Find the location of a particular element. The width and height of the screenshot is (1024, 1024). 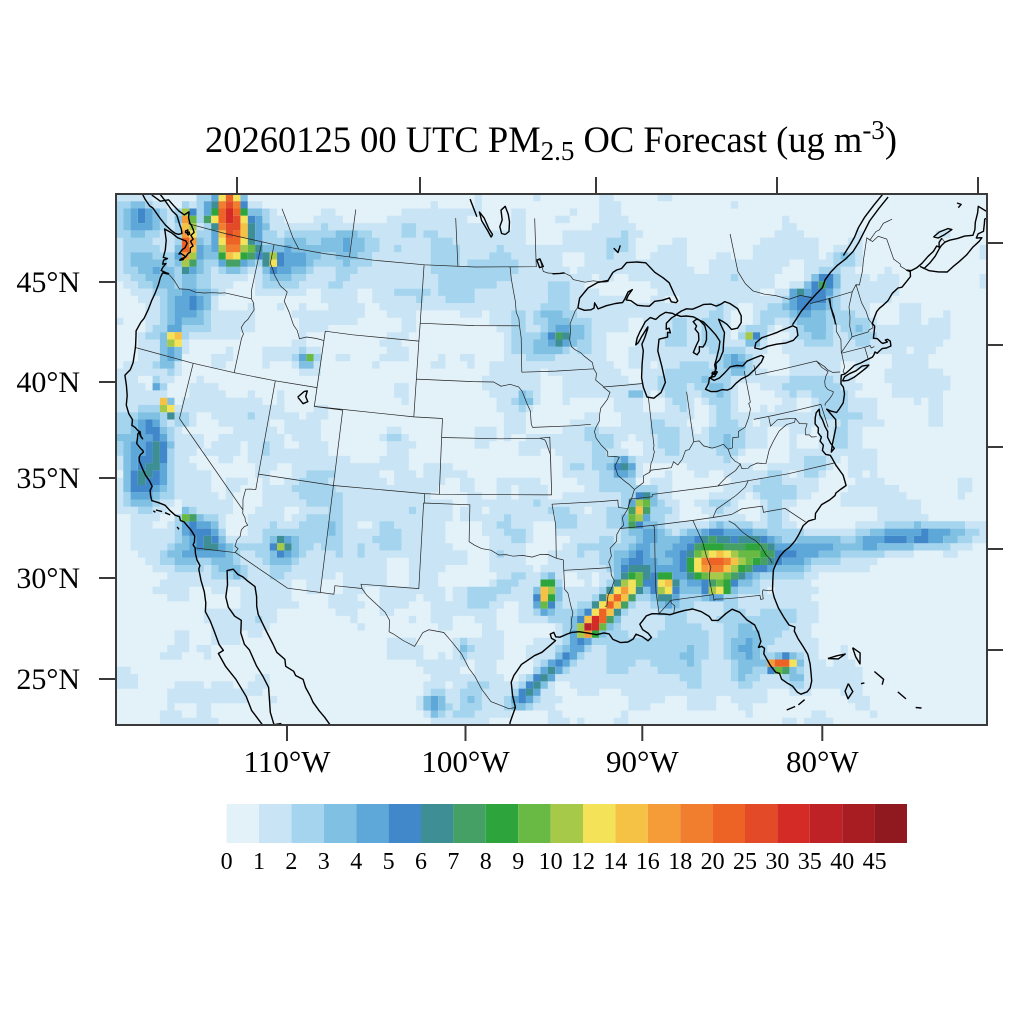

svg-text: 7 is located at coordinates (453, 862).